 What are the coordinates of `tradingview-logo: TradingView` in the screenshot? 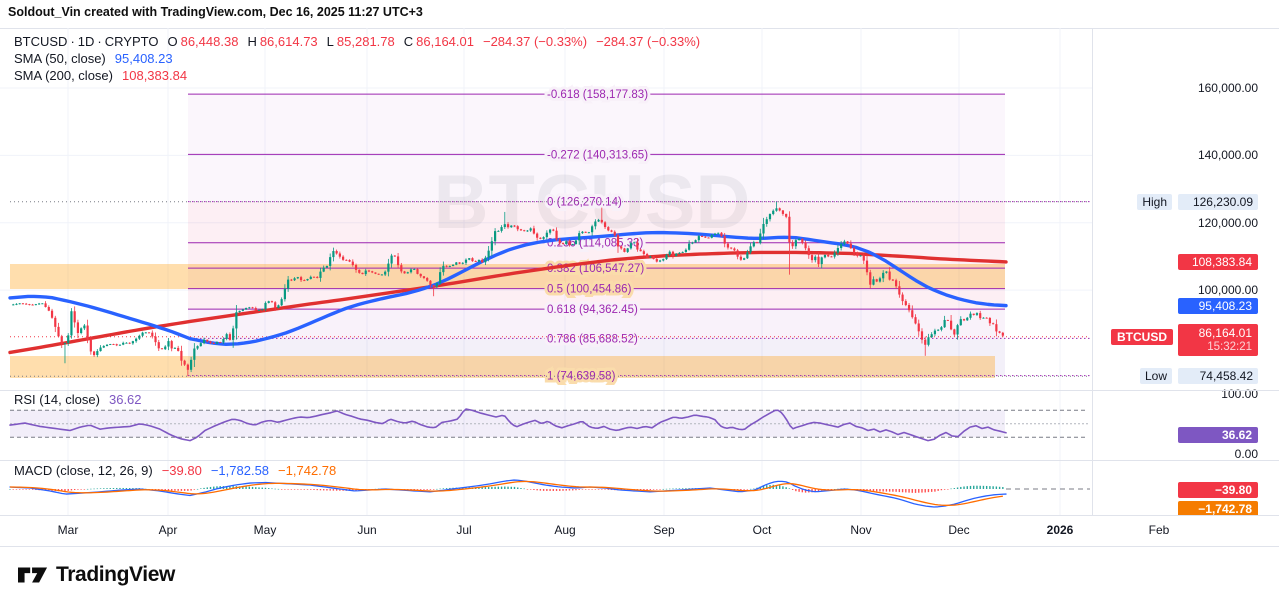 It's located at (96, 575).